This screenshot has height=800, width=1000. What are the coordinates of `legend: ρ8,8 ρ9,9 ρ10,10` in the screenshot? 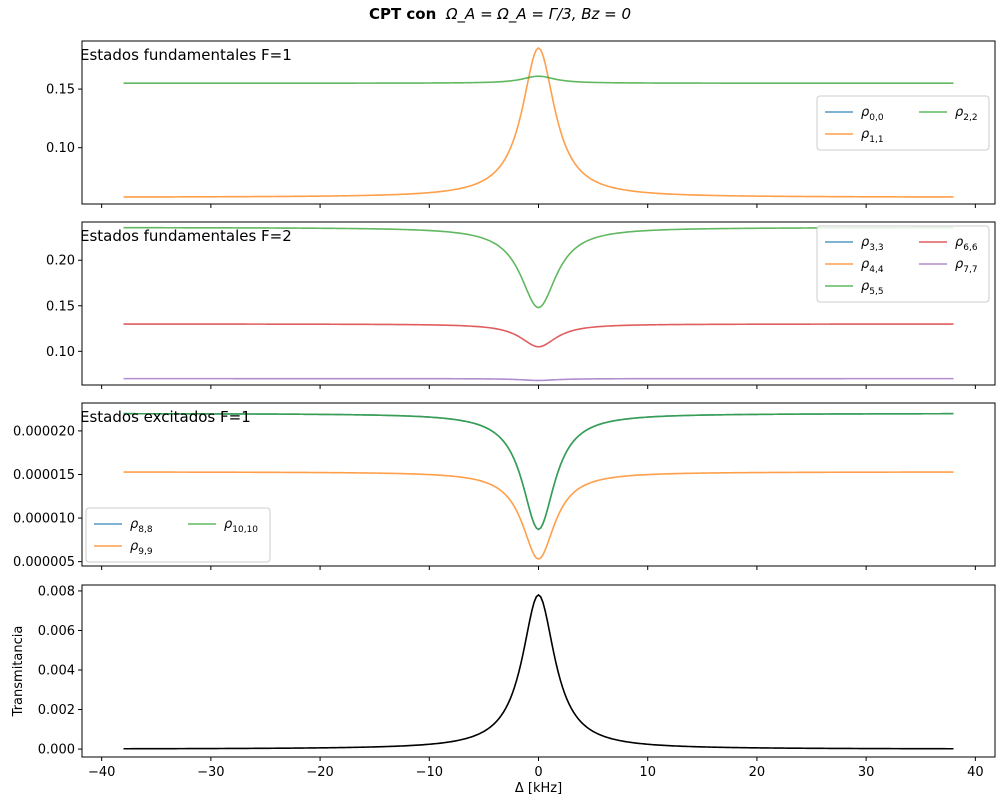 It's located at (178, 535).